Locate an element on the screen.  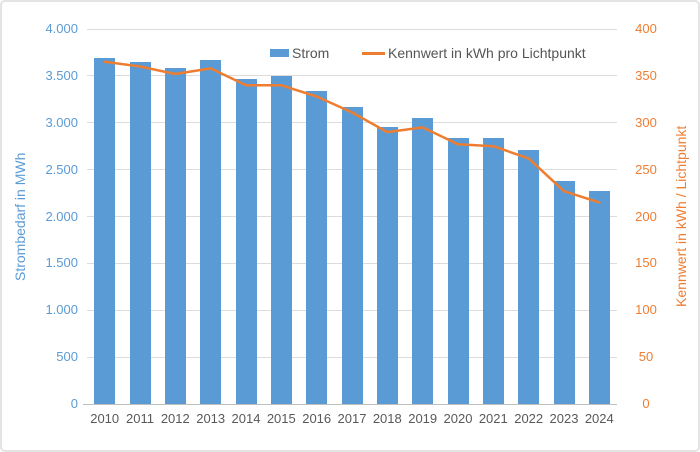
bar-2010 is located at coordinates (105, 230).